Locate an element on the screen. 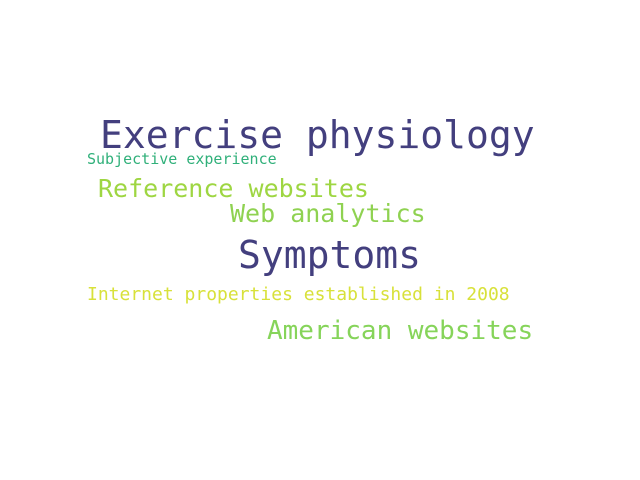  word-american-websites: American websites is located at coordinates (400, 331).